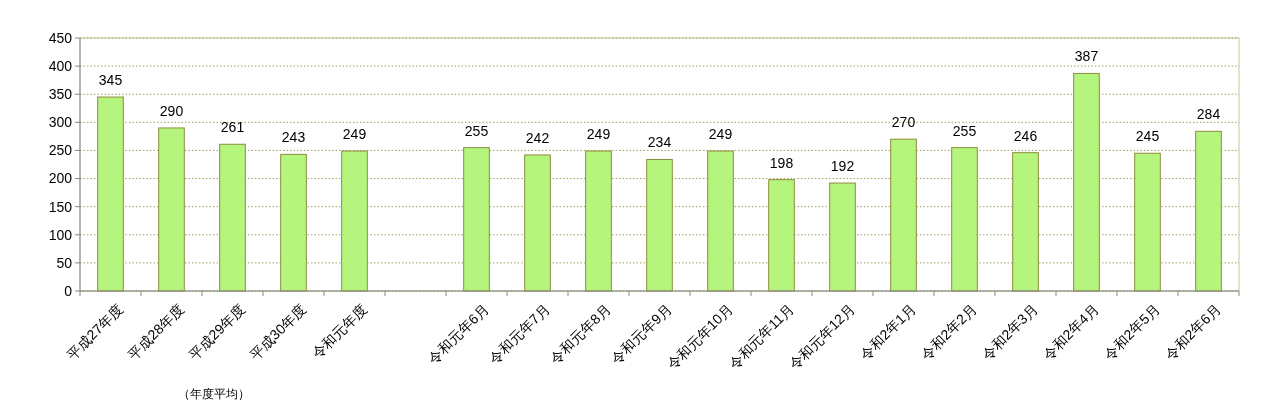 This screenshot has height=412, width=1261. I want to click on data-label: 290, so click(171, 110).